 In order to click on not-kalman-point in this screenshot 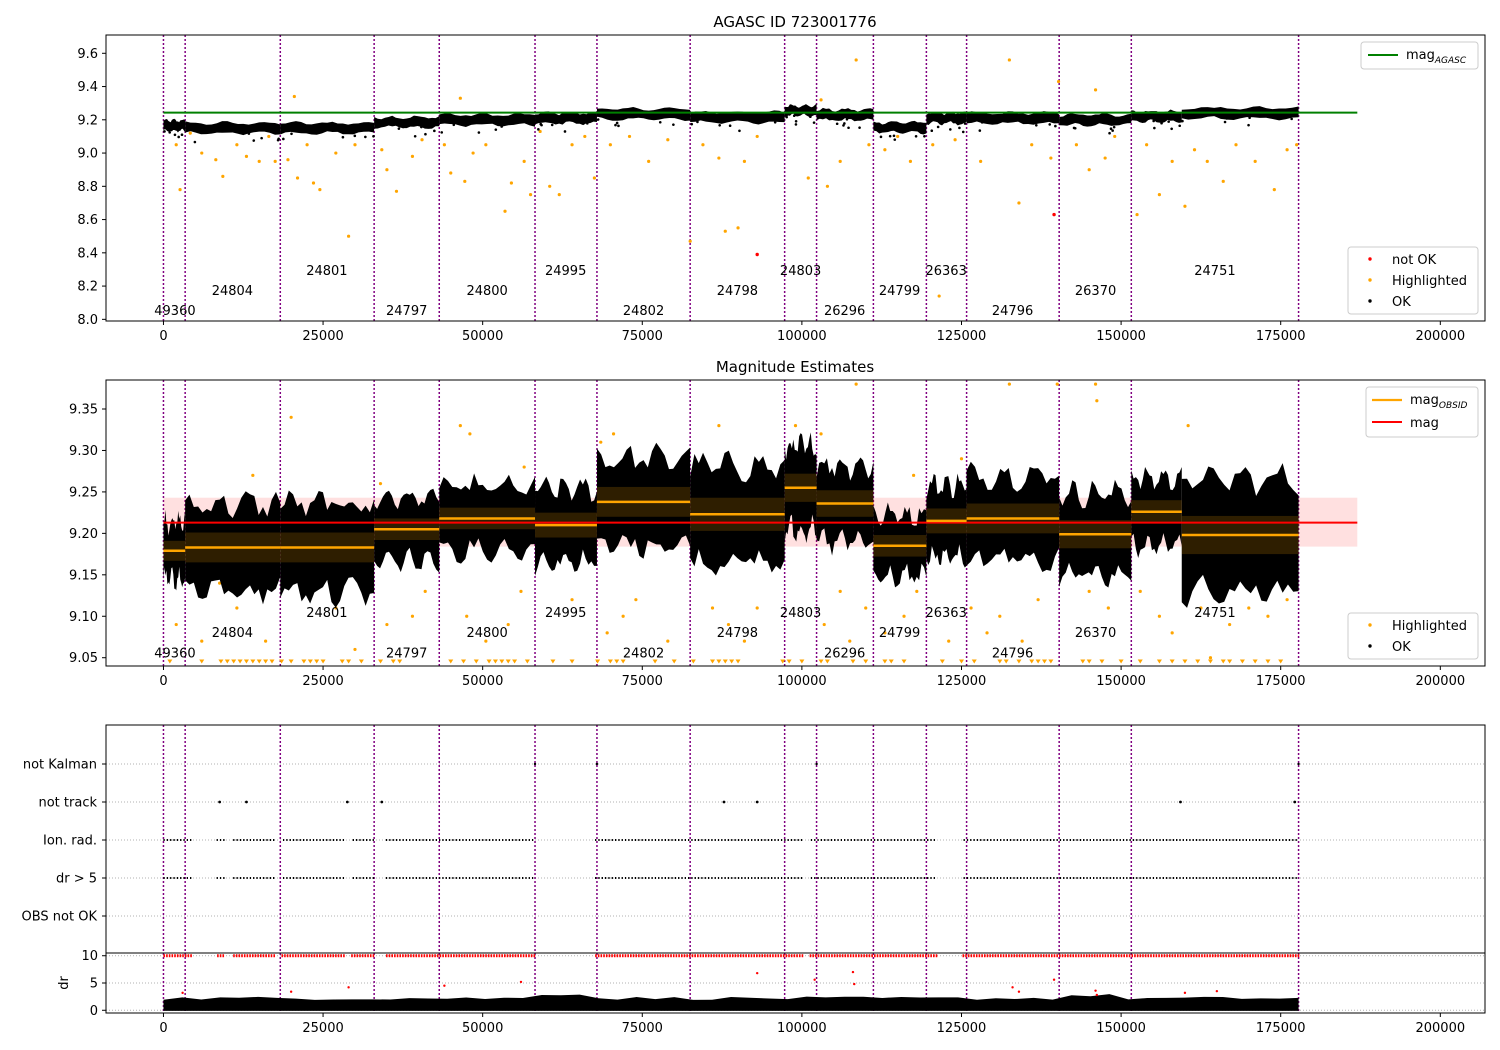, I will do `click(1298, 764)`.